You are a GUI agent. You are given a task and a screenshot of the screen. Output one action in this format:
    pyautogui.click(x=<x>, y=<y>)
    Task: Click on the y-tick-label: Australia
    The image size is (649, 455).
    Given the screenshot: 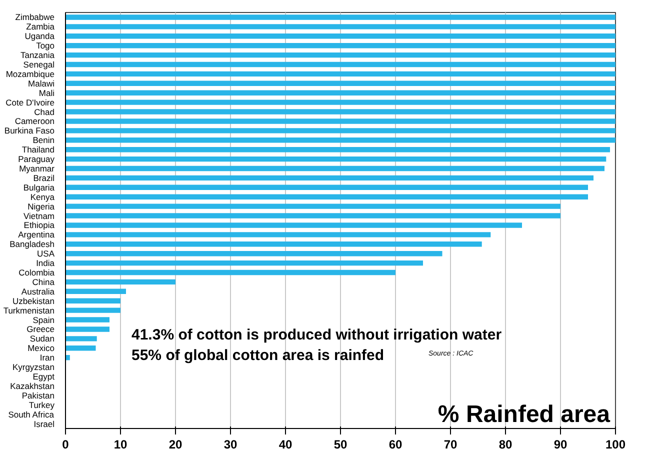 What is the action you would take?
    pyautogui.click(x=38, y=291)
    